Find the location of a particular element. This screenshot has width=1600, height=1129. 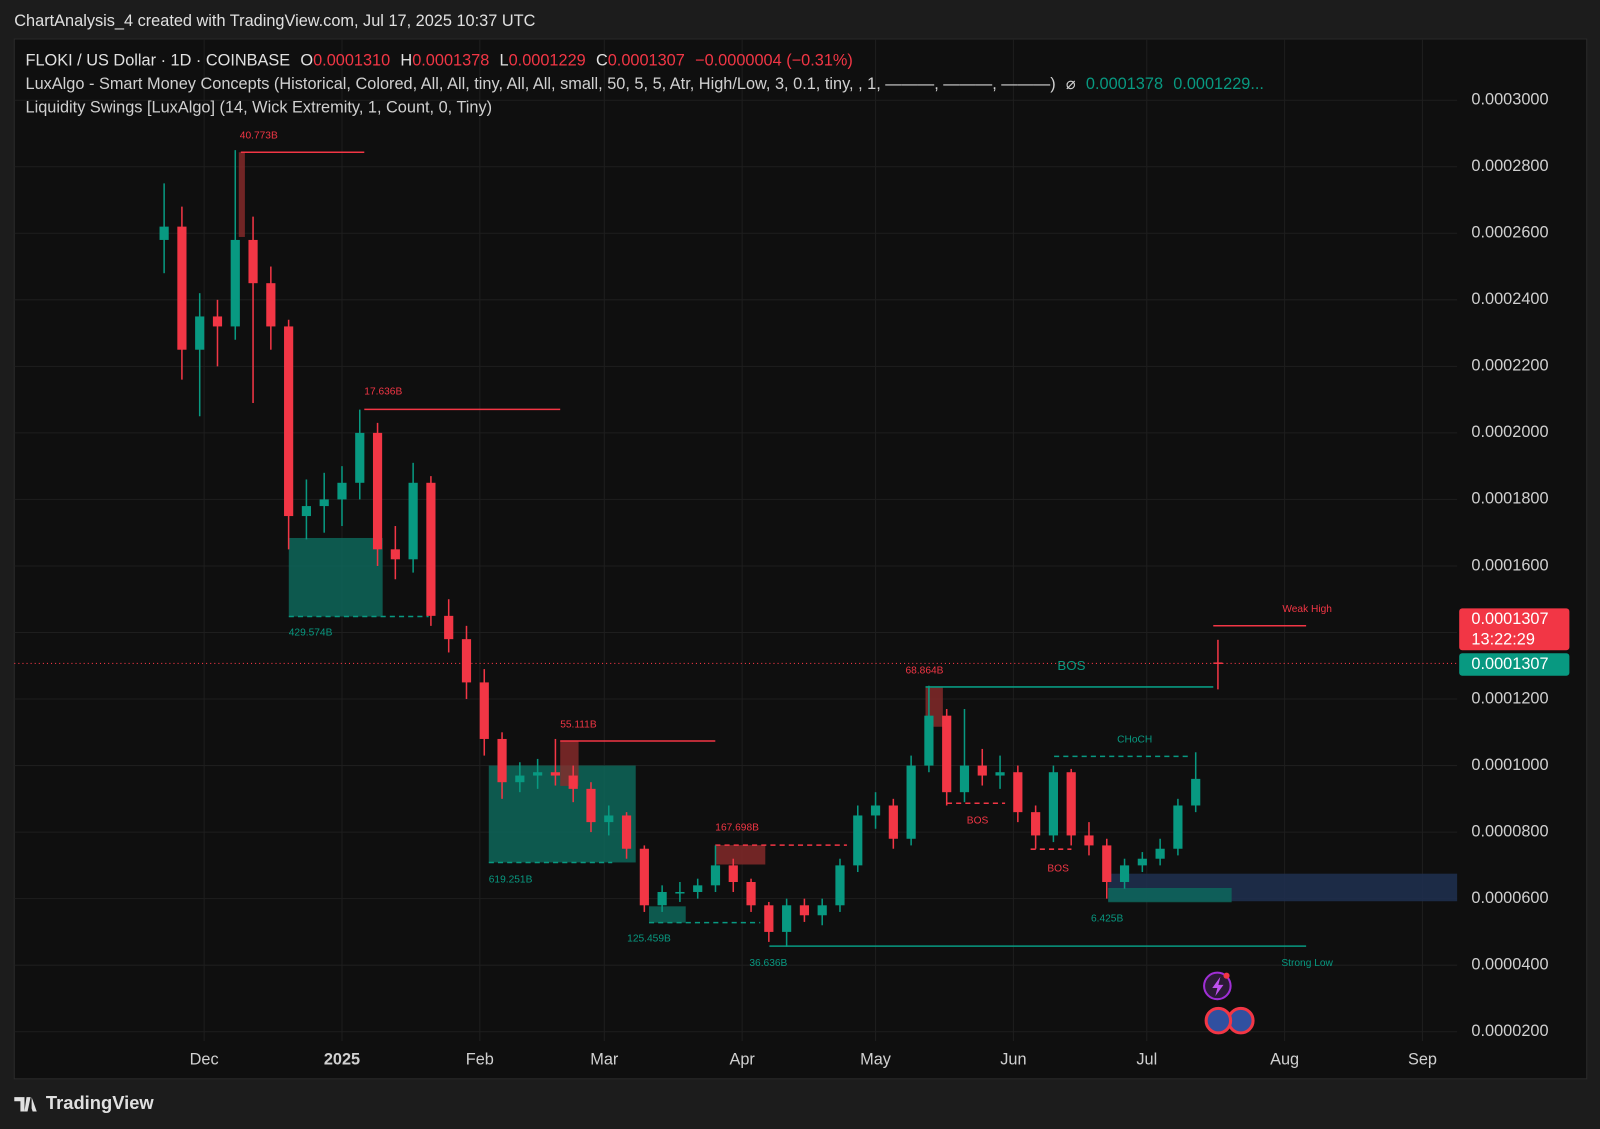

annotation: 36.636B is located at coordinates (768, 963).